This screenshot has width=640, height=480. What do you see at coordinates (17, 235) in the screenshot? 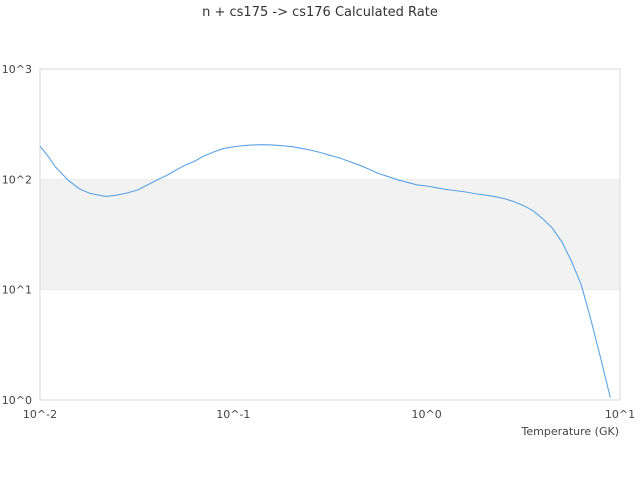
I see `y-axis-ticks: 10^0 10^1 10^2 10^3` at bounding box center [17, 235].